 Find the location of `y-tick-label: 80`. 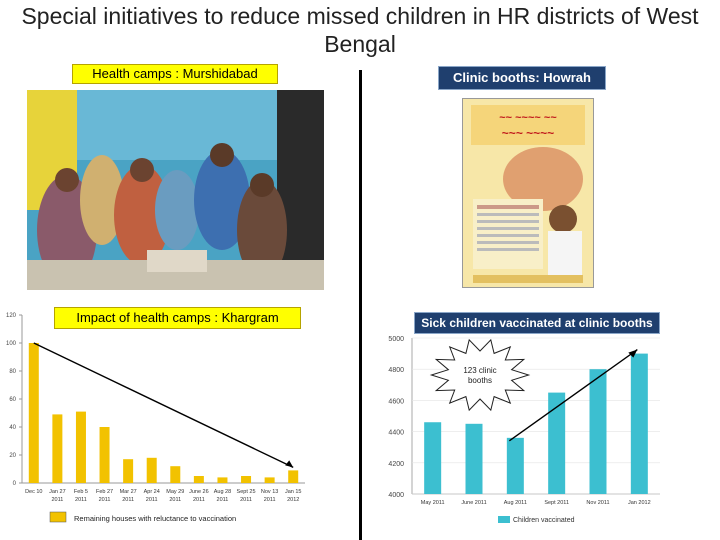

y-tick-label: 80 is located at coordinates (12, 372).